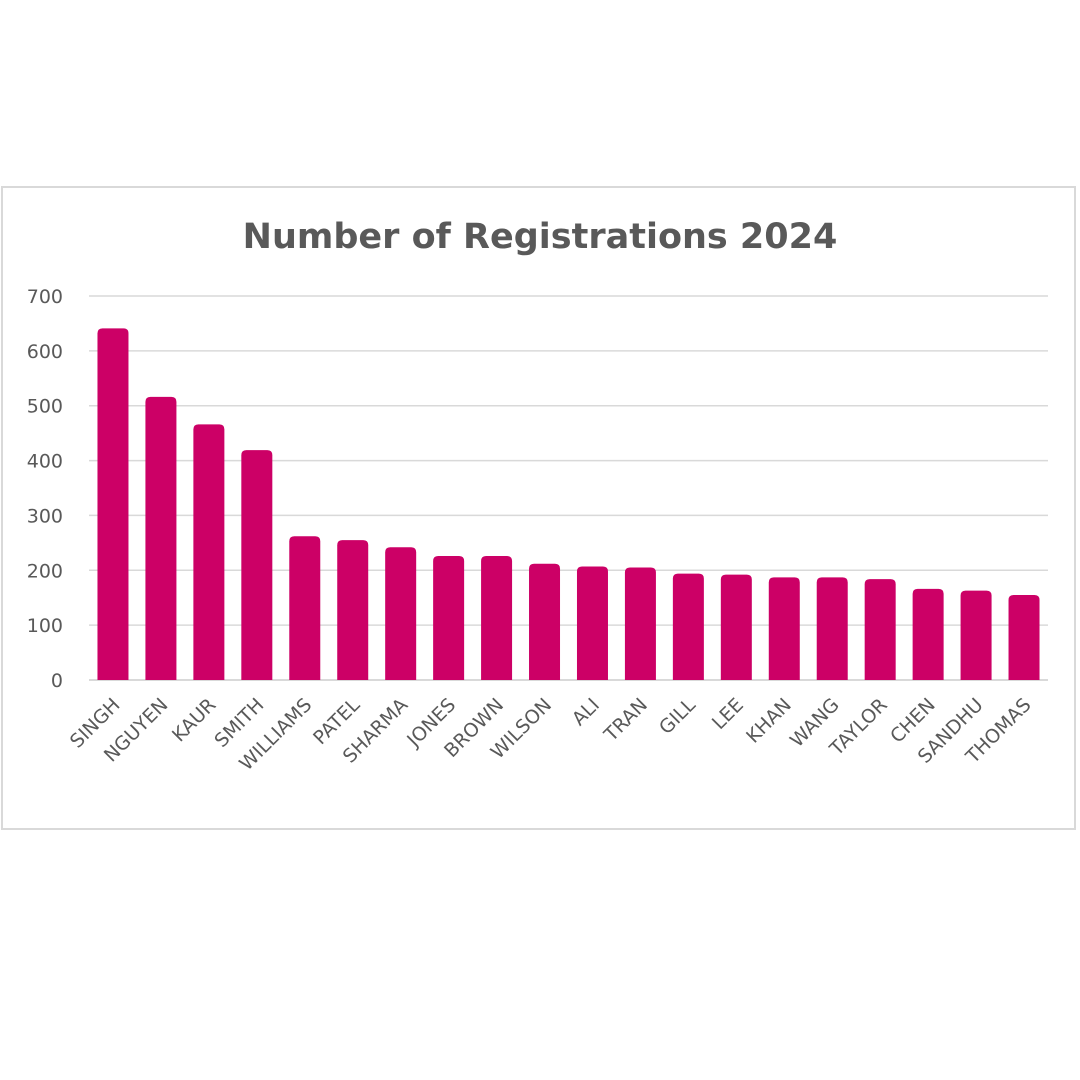  I want to click on bar-singh, so click(113, 504).